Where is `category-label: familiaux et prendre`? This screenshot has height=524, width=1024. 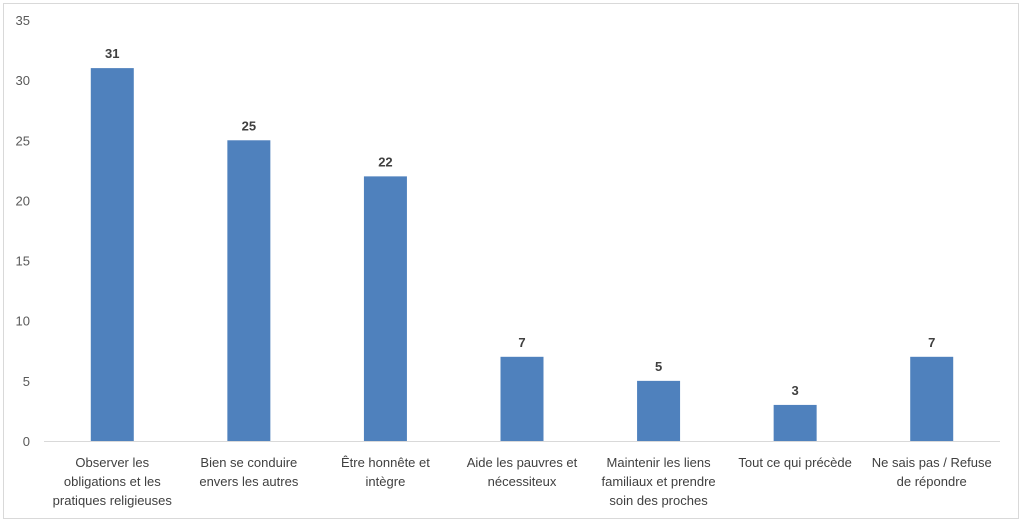 category-label: familiaux et prendre is located at coordinates (658, 481).